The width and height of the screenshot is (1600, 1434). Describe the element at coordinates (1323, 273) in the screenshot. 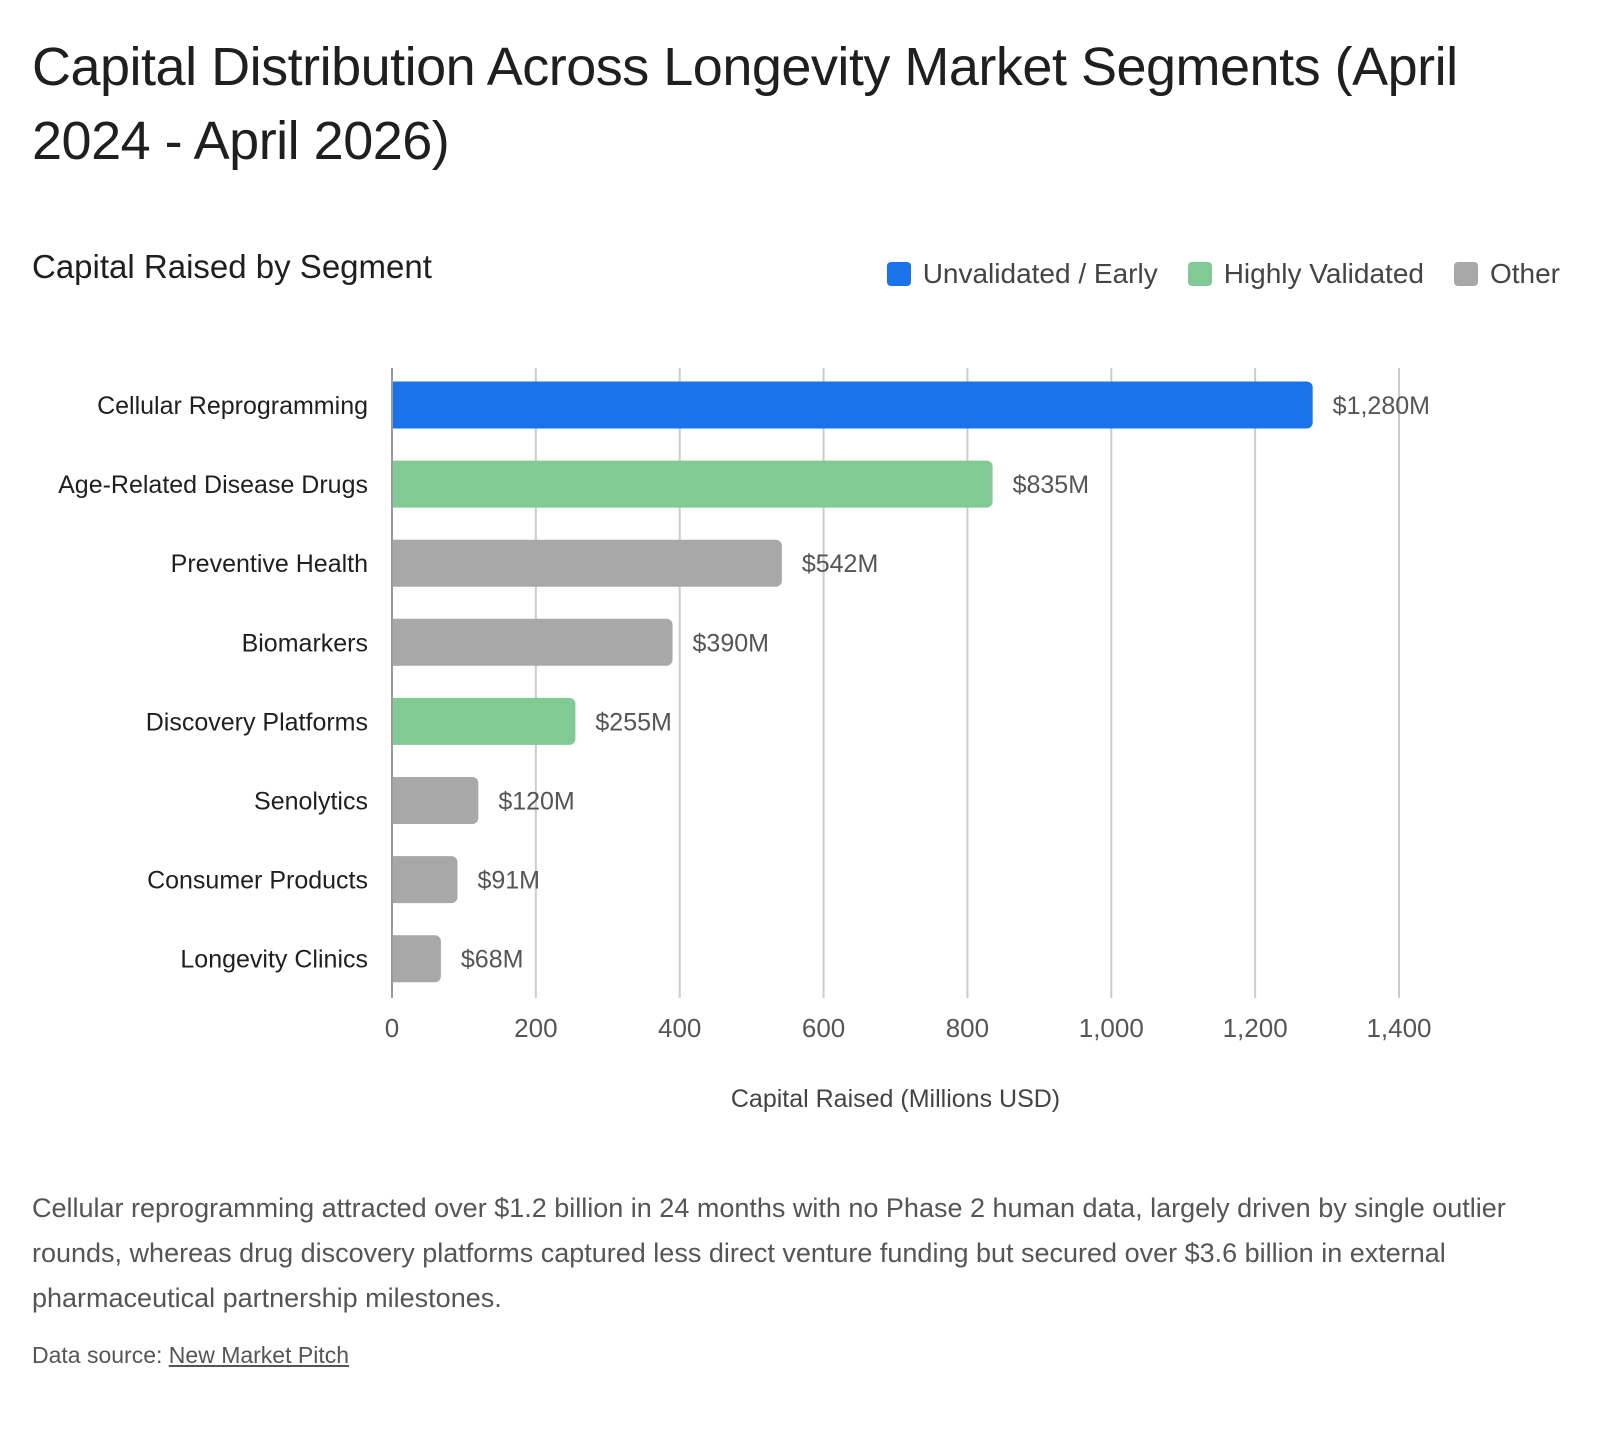

I see `legend-label-validated: Highly Validated` at that location.